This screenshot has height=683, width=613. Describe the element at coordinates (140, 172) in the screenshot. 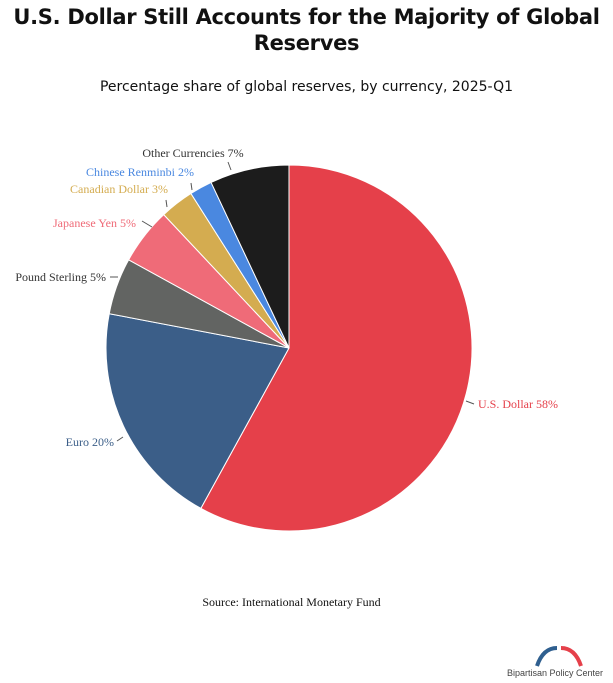

I see `slice-label: Chinese Renminbi 2%` at that location.